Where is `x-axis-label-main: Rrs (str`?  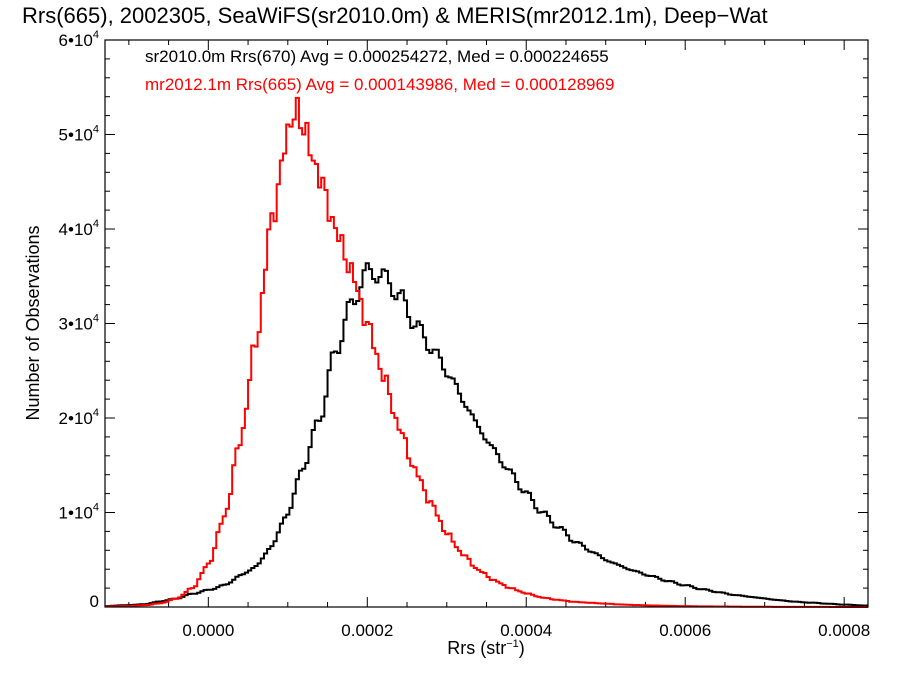
x-axis-label-main: Rrs (str is located at coordinates (476, 648).